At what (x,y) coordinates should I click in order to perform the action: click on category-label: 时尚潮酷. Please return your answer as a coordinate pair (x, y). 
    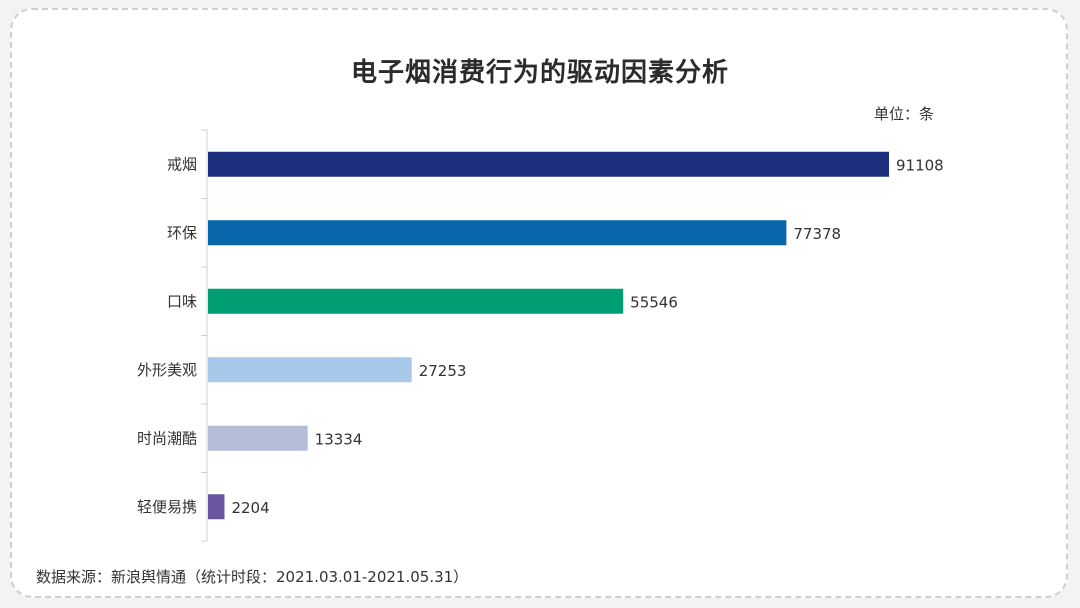
    Looking at the image, I should click on (167, 438).